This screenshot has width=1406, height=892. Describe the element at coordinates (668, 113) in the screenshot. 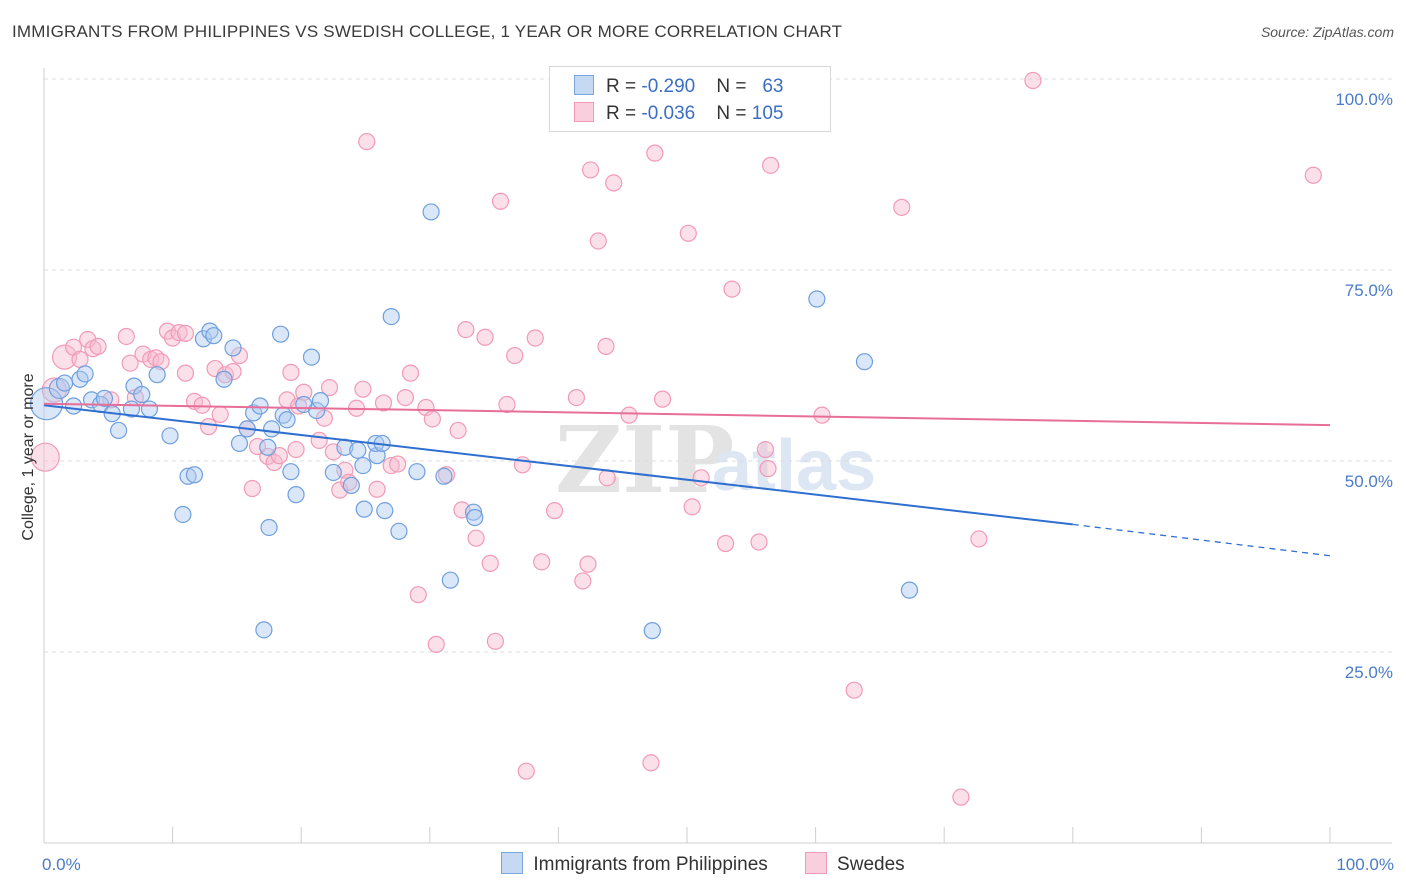

I see `r-value: -0.036` at that location.